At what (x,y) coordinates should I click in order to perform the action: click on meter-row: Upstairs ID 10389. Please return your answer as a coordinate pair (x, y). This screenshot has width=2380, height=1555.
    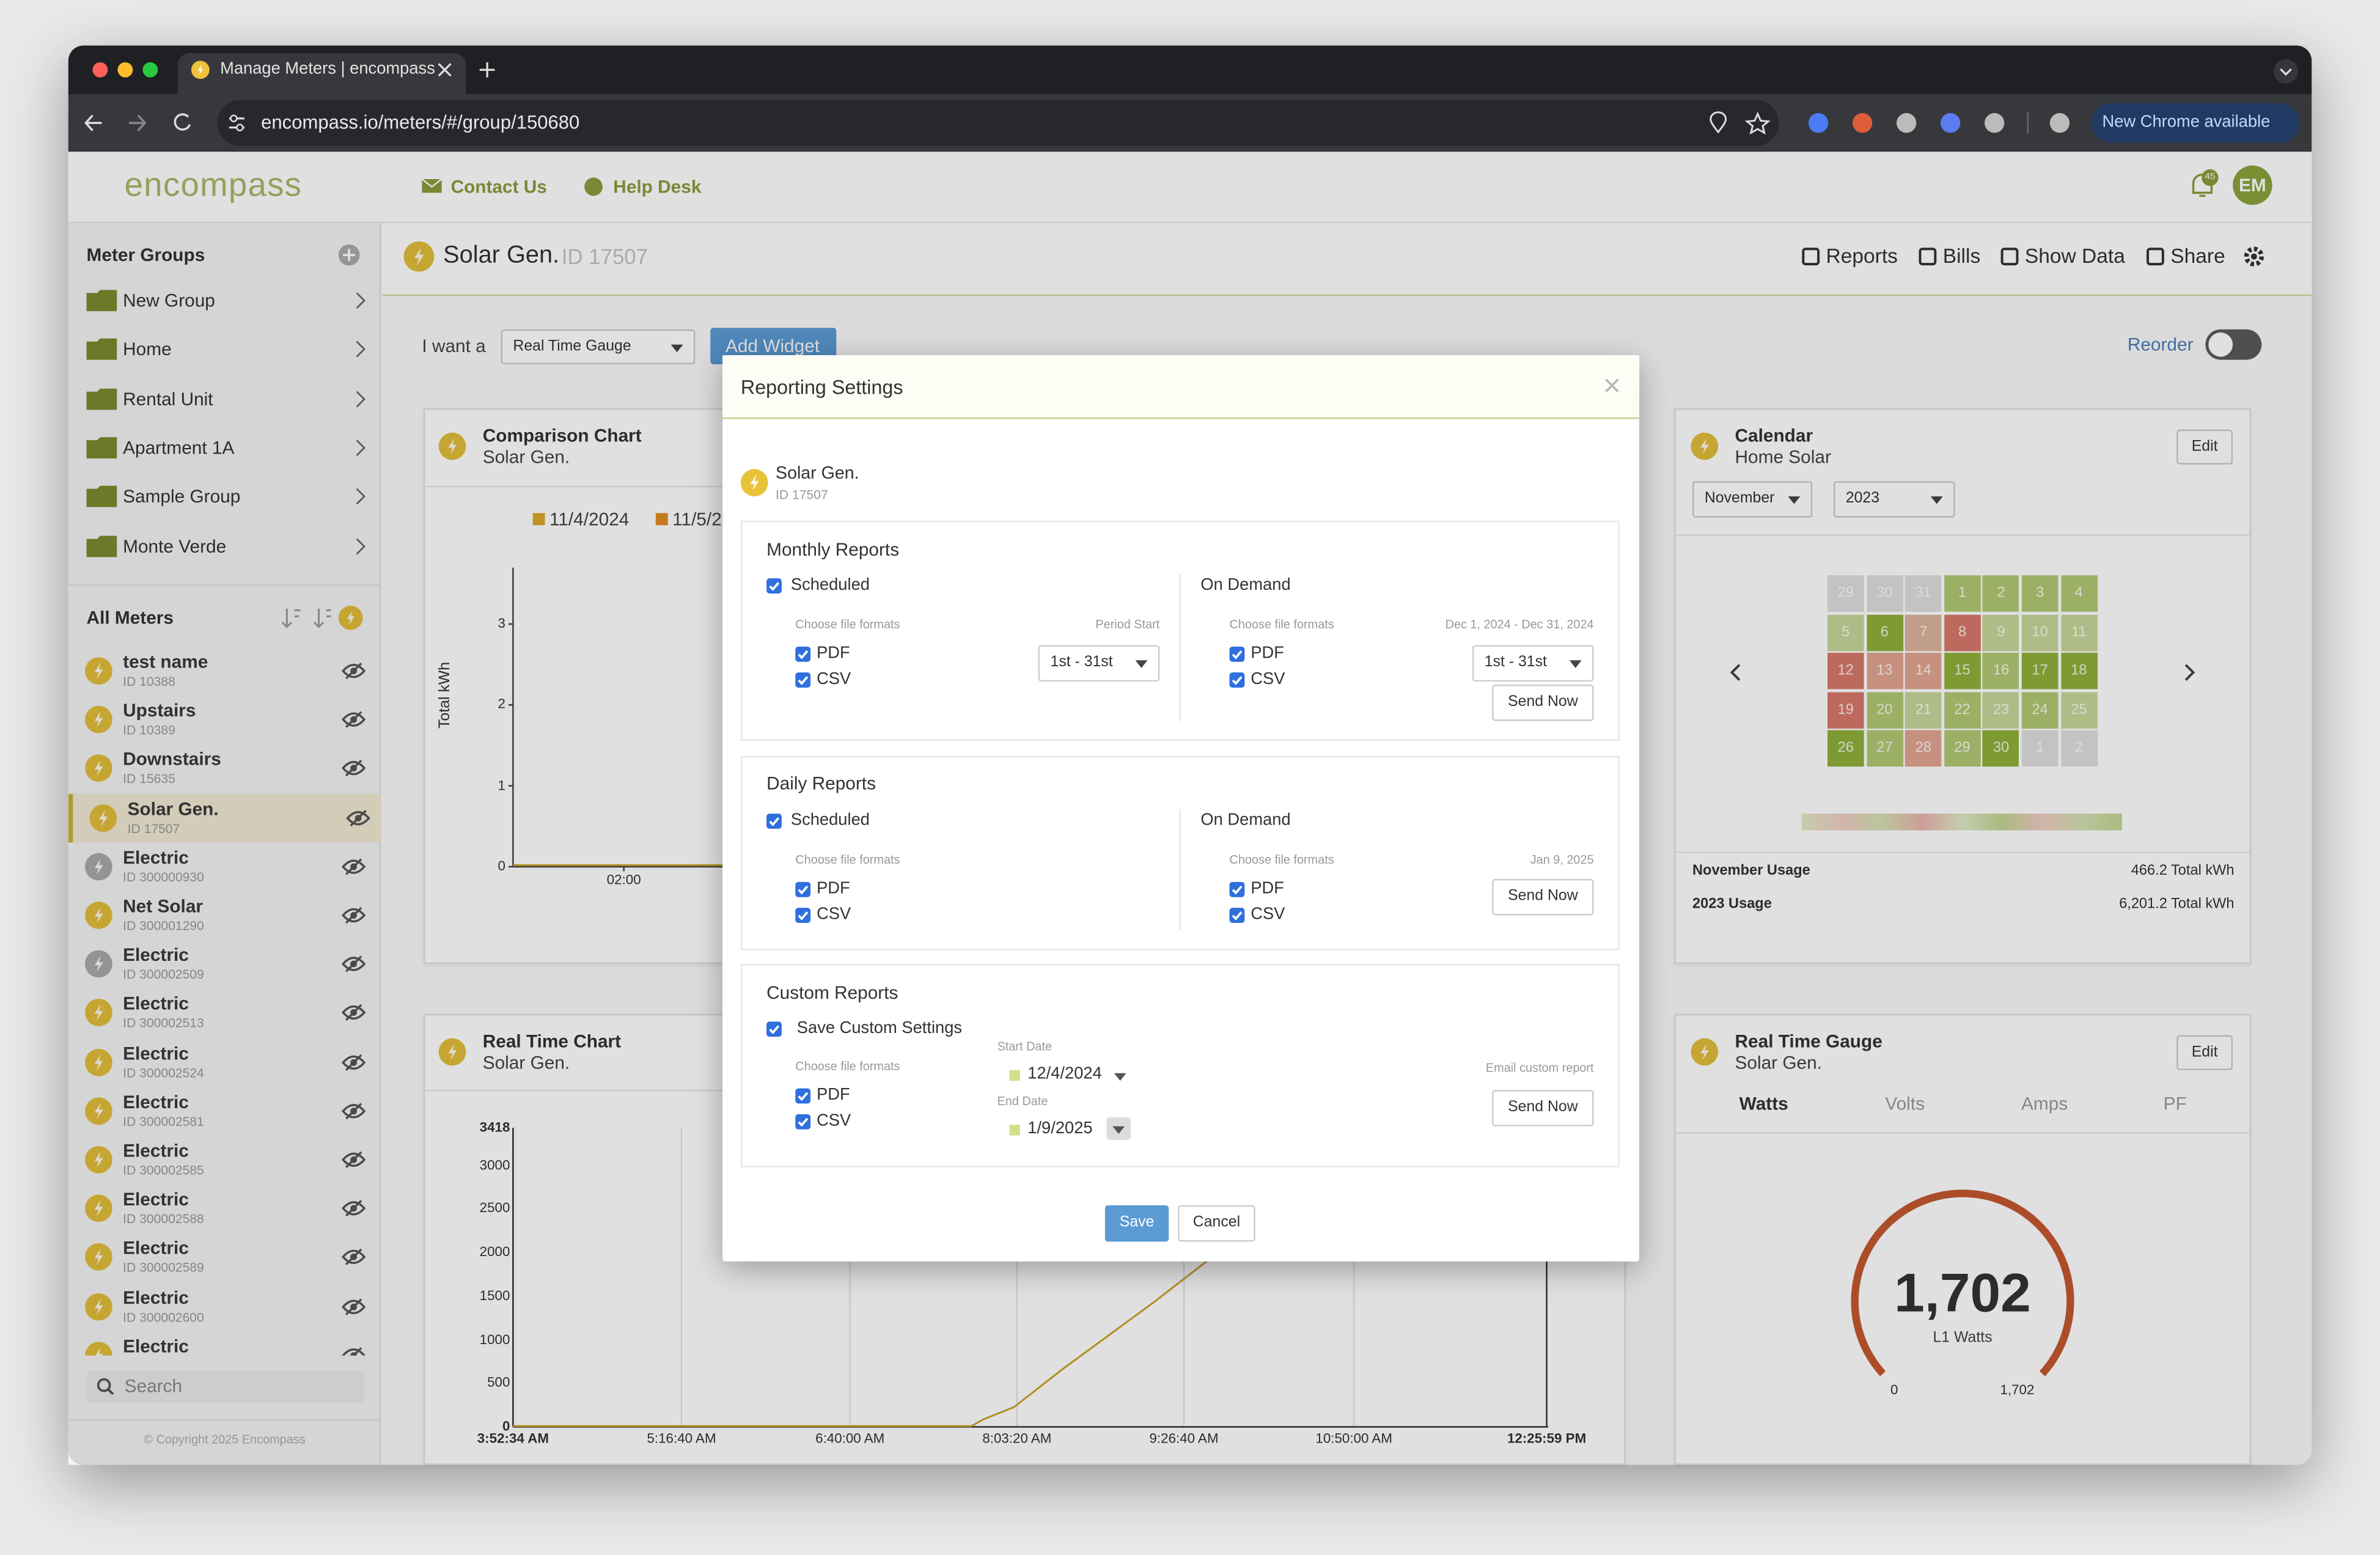
    Looking at the image, I should click on (224, 720).